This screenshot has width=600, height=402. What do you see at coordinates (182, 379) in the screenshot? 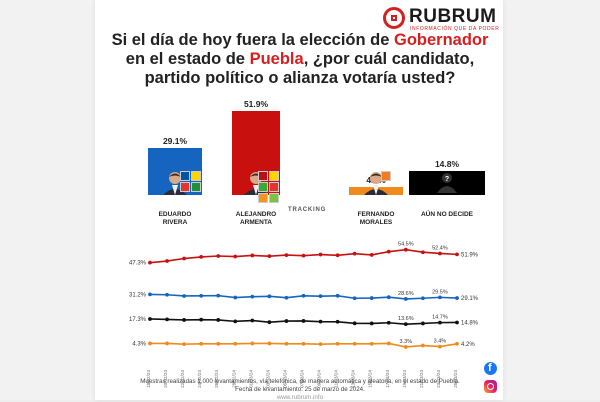
I see `tracking-date-tick: 22/02/24` at bounding box center [182, 379].